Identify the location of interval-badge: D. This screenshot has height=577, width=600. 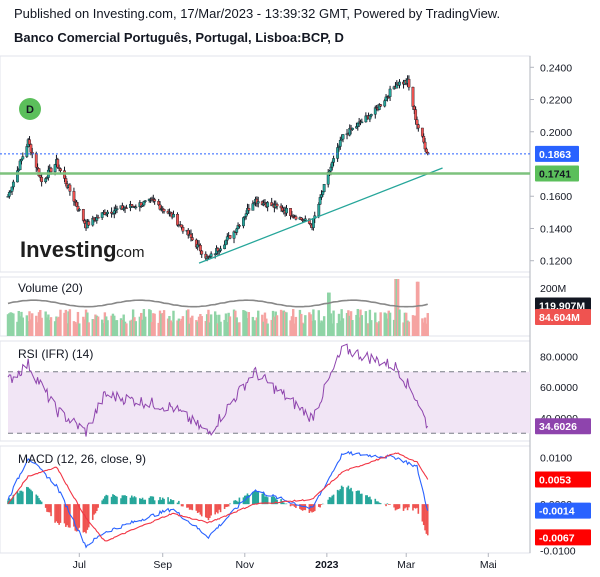
(30, 109).